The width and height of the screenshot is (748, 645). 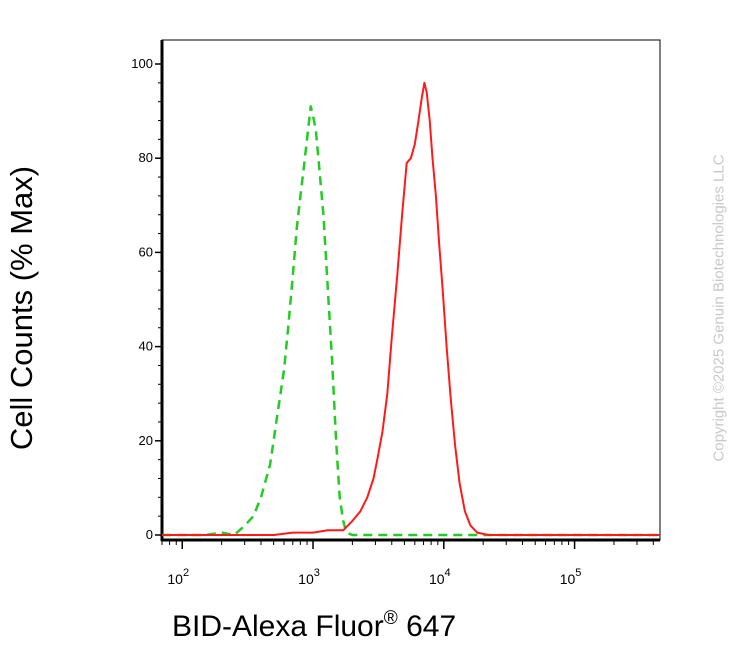 What do you see at coordinates (440, 577) in the screenshot?
I see `x-tick-label: 10⁴` at bounding box center [440, 577].